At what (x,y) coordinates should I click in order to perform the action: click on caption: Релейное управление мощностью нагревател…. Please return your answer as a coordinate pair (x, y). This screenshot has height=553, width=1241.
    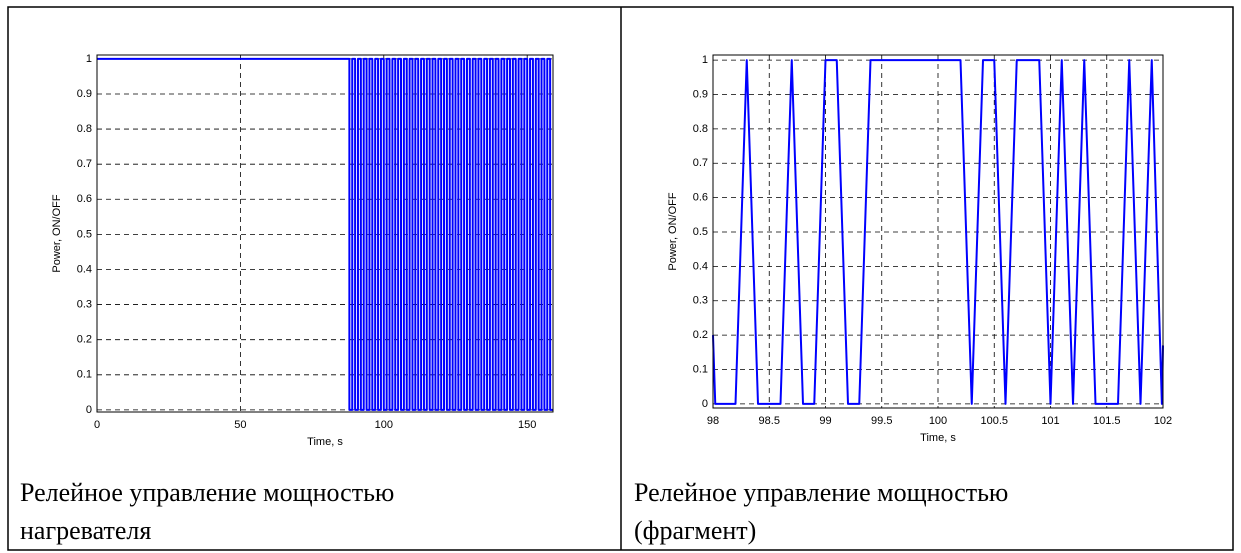
    Looking at the image, I should click on (207, 511).